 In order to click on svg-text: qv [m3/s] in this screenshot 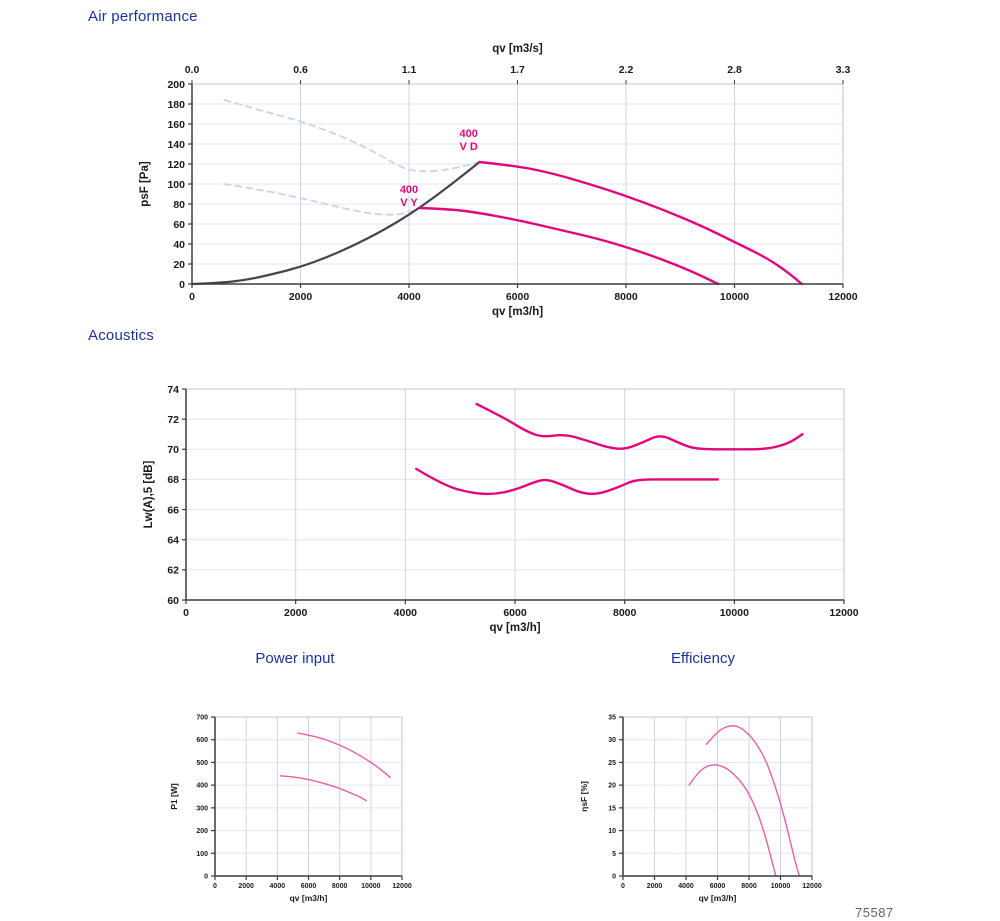, I will do `click(517, 49)`.